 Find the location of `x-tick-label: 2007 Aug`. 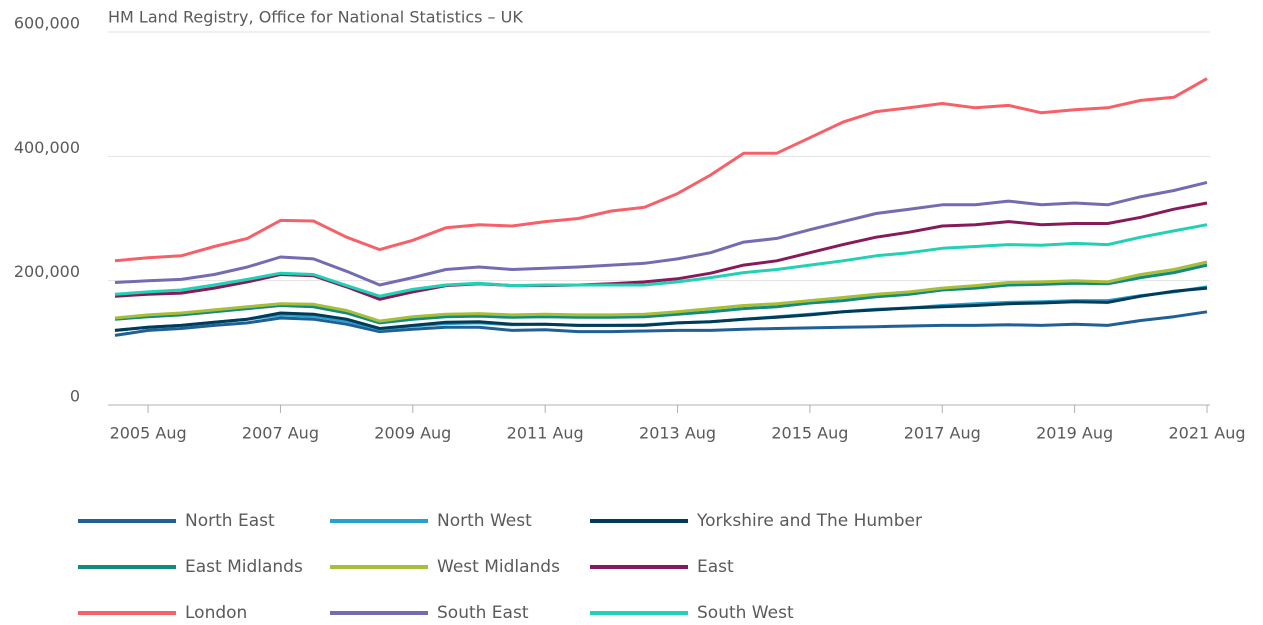

x-tick-label: 2007 Aug is located at coordinates (280, 433).